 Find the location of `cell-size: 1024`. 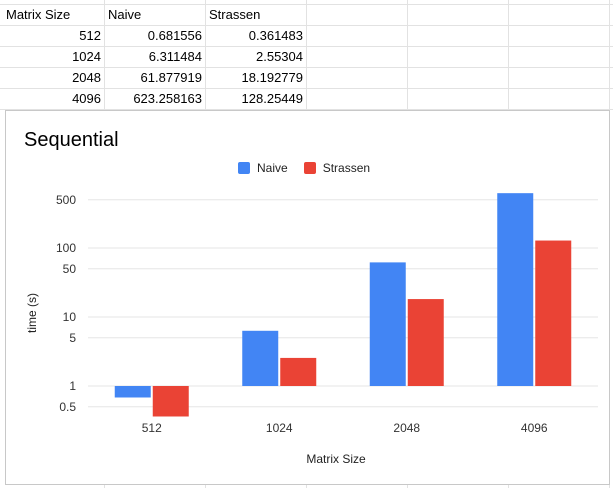

cell-size: 1024 is located at coordinates (86, 56).